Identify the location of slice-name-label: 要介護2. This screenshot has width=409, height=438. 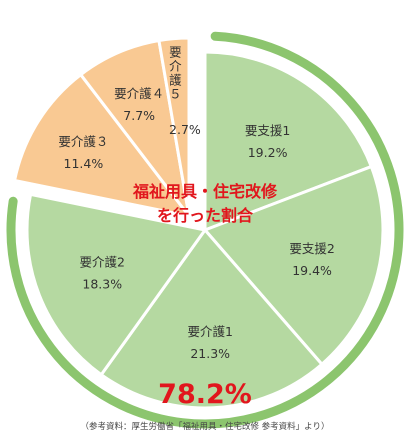
(102, 261).